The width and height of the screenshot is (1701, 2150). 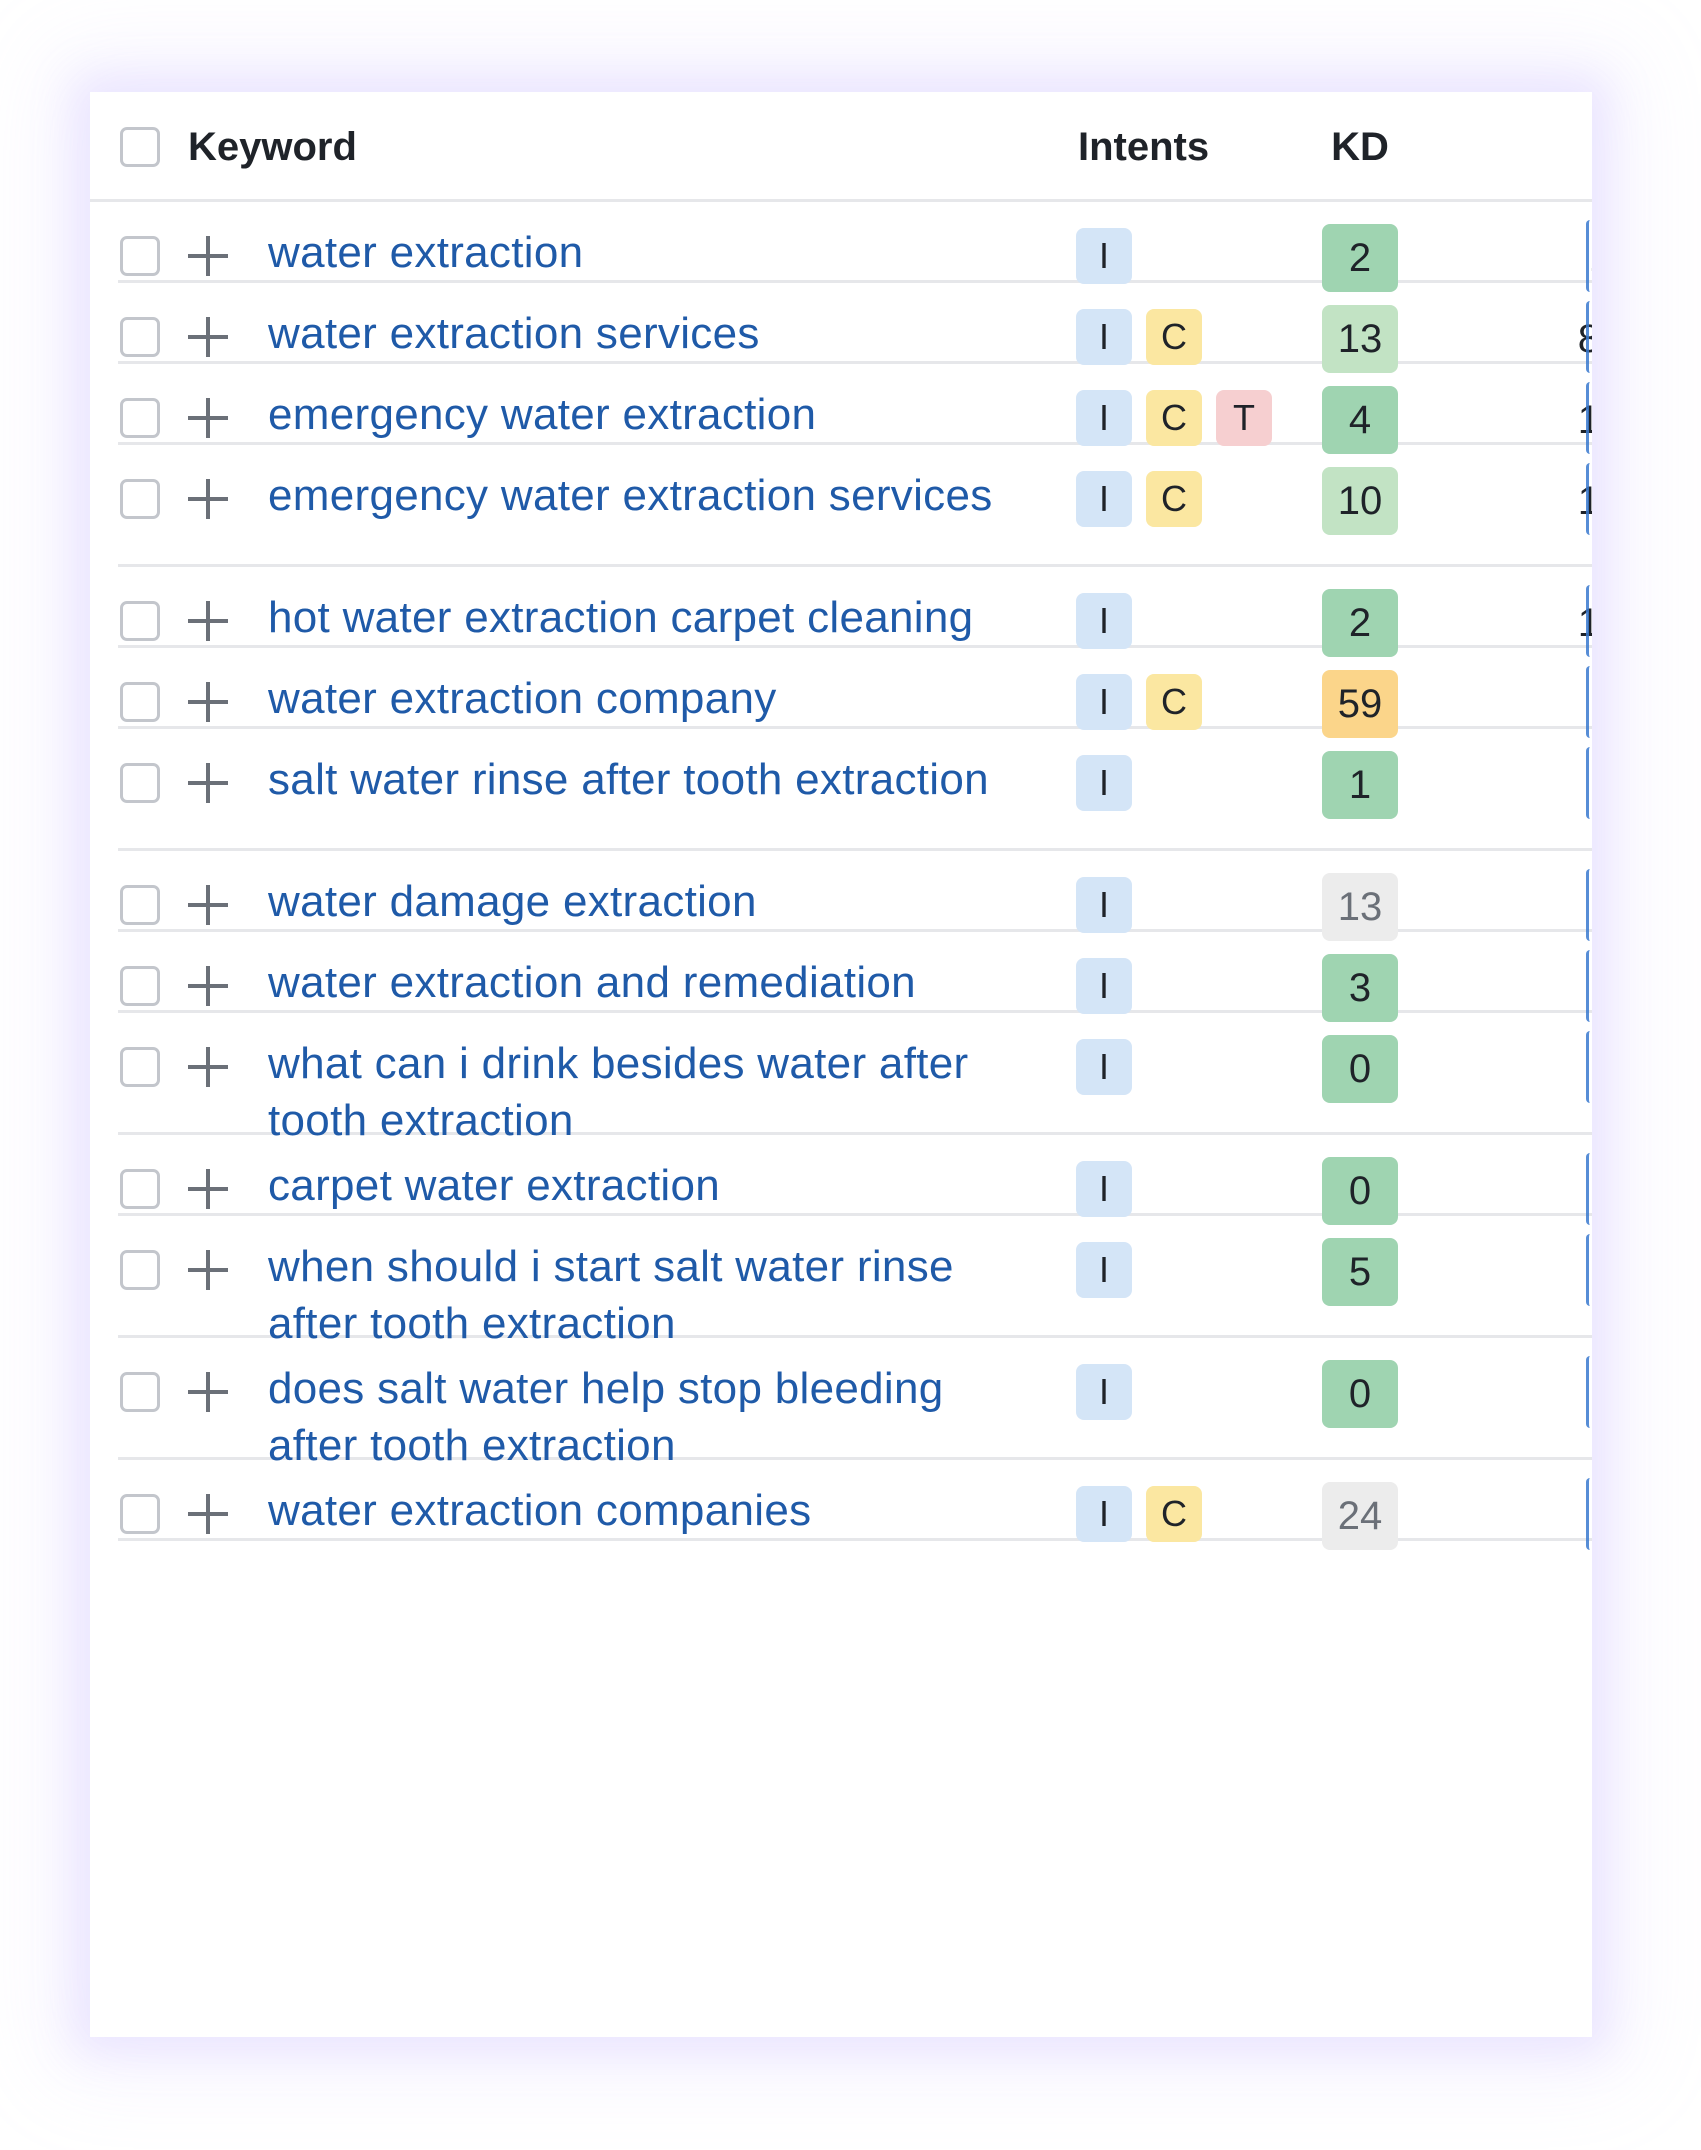 What do you see at coordinates (1541, 147) in the screenshot?
I see `sv-column-header: SV` at bounding box center [1541, 147].